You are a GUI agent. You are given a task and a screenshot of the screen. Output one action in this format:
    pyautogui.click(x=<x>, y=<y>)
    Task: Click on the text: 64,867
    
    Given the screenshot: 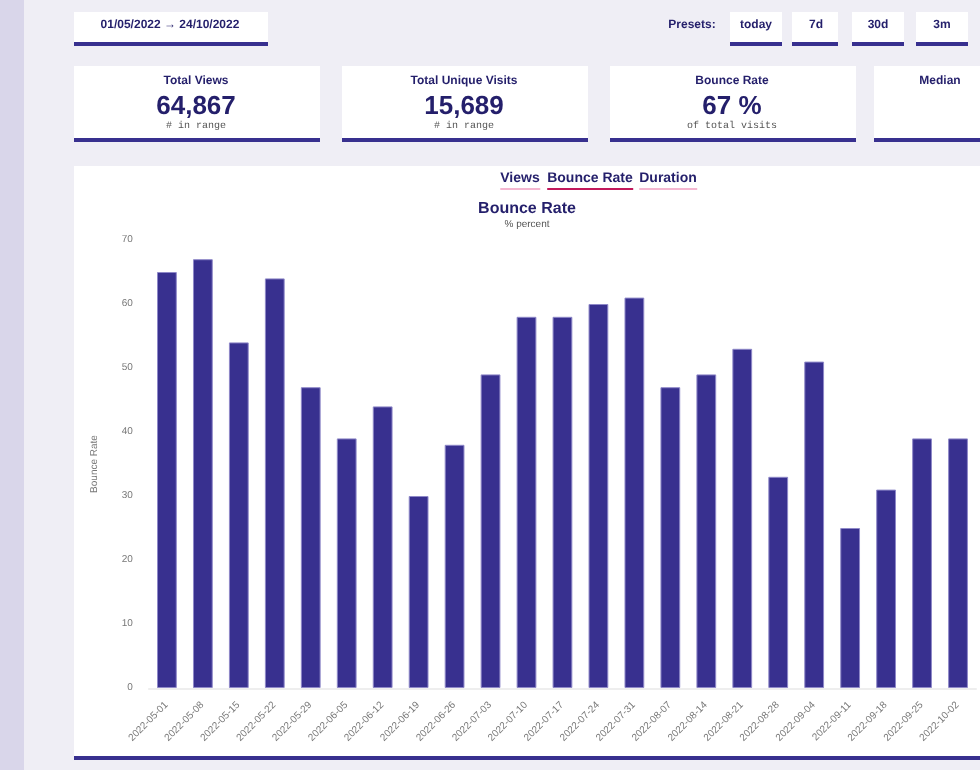 What is the action you would take?
    pyautogui.click(x=196, y=105)
    